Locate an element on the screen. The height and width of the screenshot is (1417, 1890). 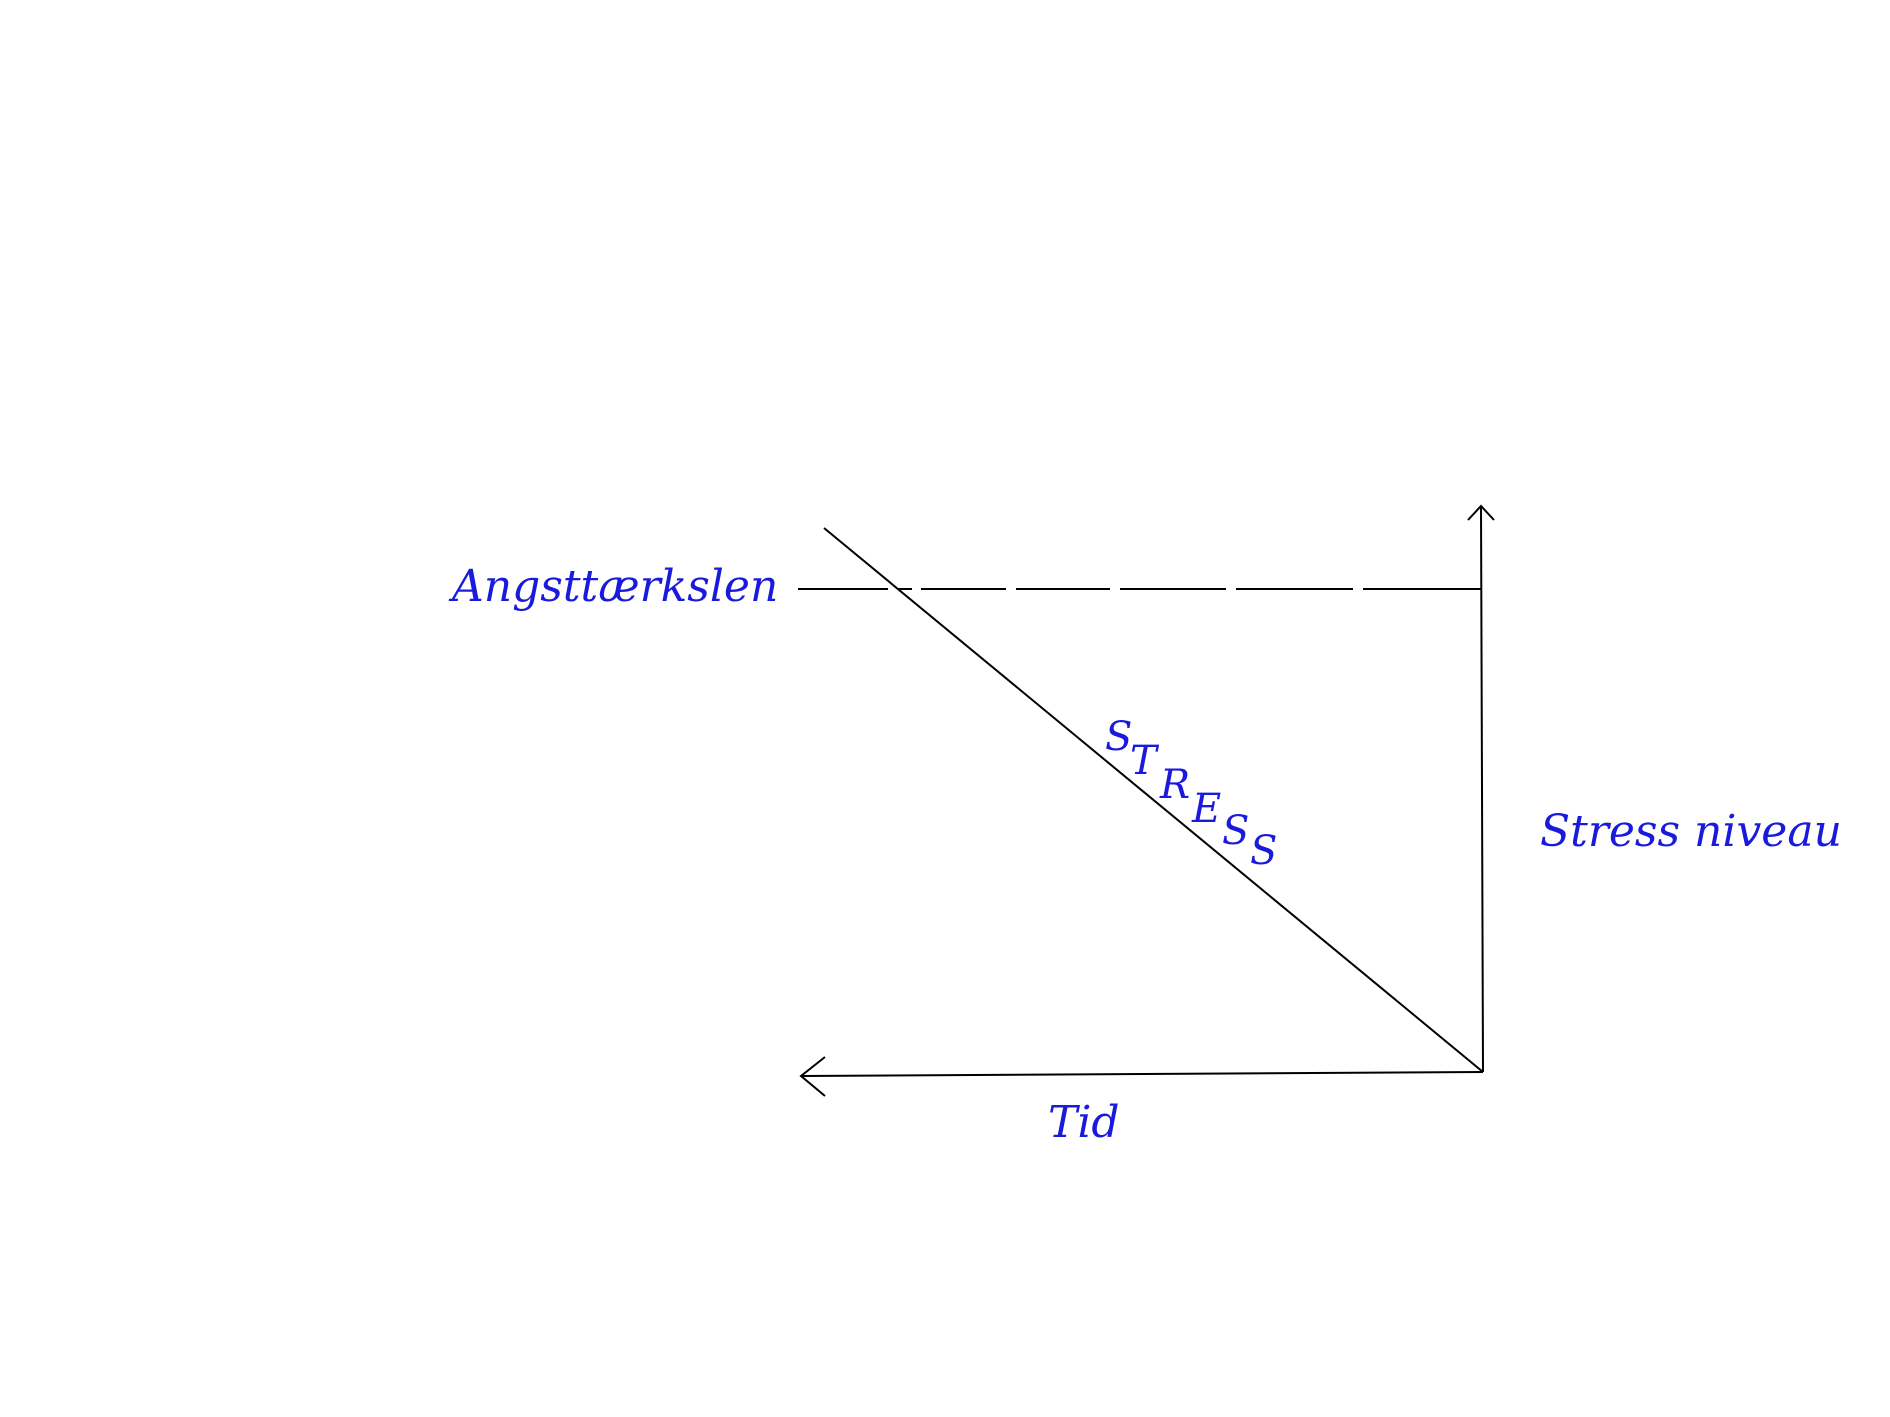
x-axis-label: Tid is located at coordinates (1084, 1122).